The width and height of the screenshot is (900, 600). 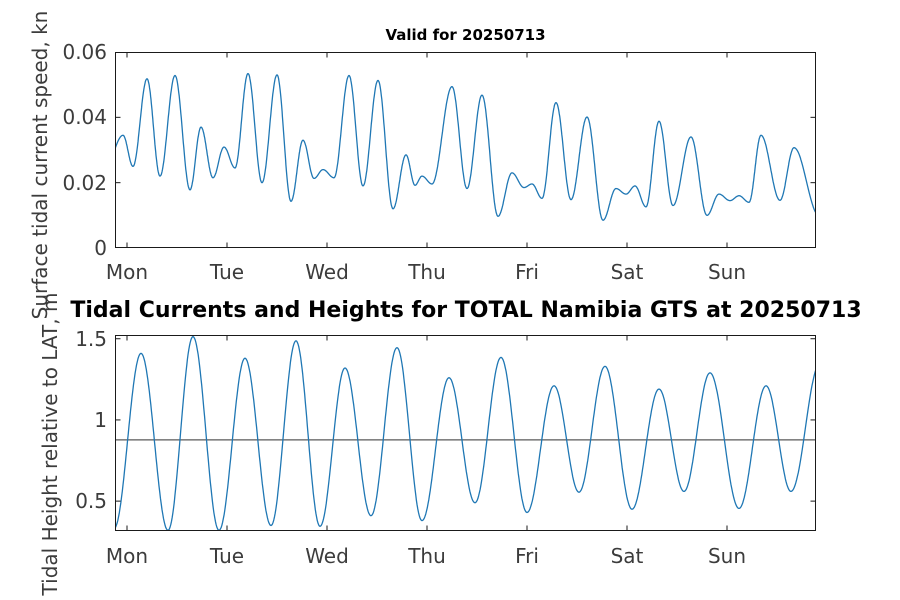 I want to click on y-tick-label: 0.02, so click(x=84, y=182).